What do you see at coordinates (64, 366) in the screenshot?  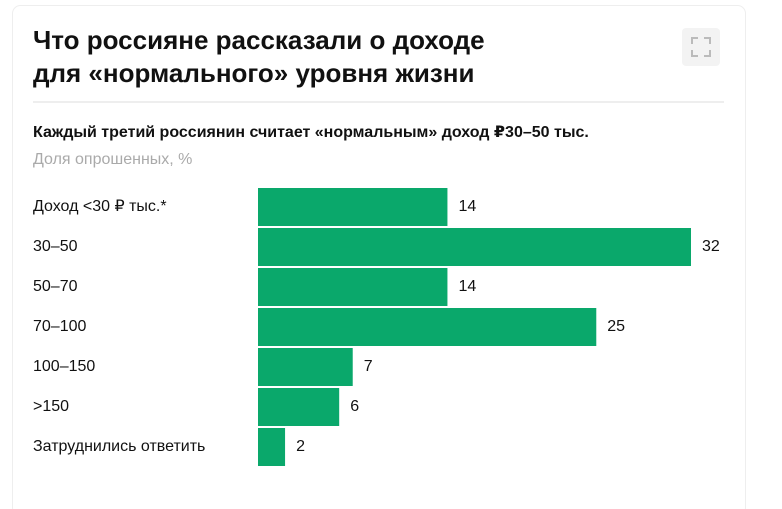 I see `category-label: 100–150` at bounding box center [64, 366].